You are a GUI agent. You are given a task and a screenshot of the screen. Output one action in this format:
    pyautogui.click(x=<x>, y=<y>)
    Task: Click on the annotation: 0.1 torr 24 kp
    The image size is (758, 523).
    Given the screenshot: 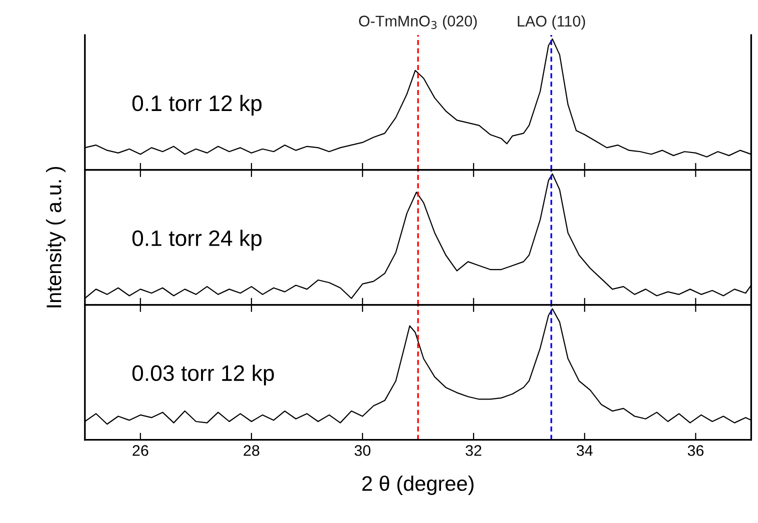 What is the action you would take?
    pyautogui.click(x=197, y=240)
    